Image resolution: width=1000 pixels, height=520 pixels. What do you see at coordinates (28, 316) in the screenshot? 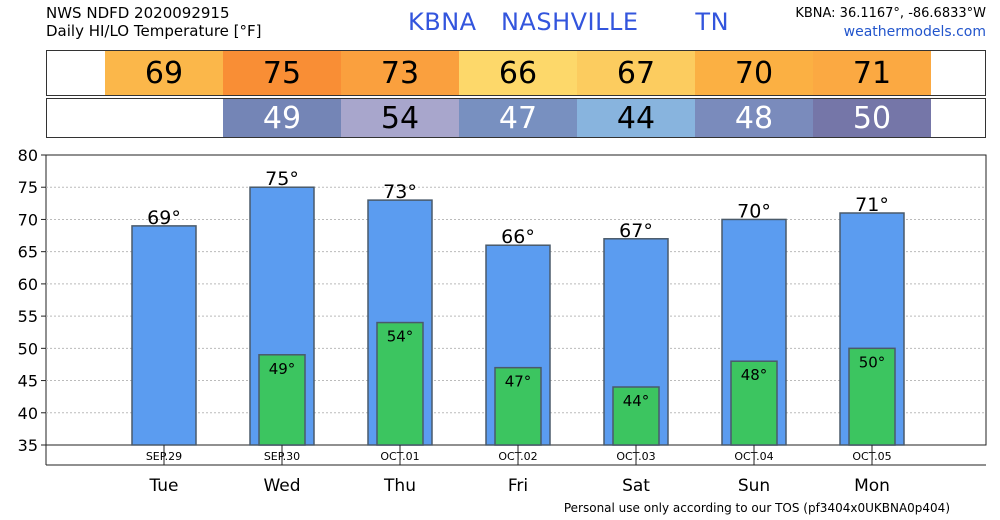
I see `y-tick-label-55: 55` at bounding box center [28, 316].